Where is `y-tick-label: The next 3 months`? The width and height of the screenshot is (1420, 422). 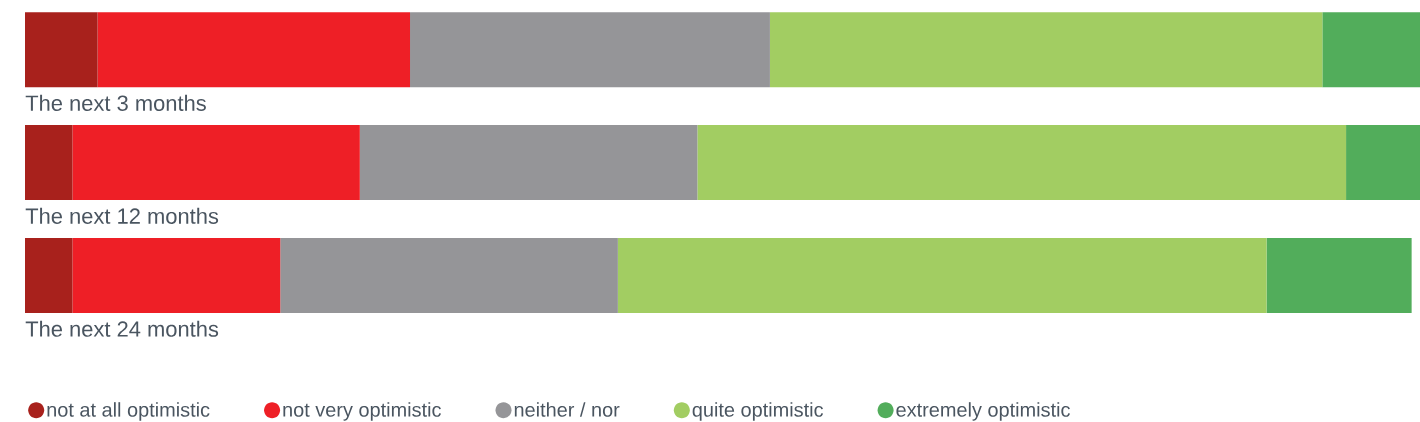
y-tick-label: The next 3 months is located at coordinates (115, 102).